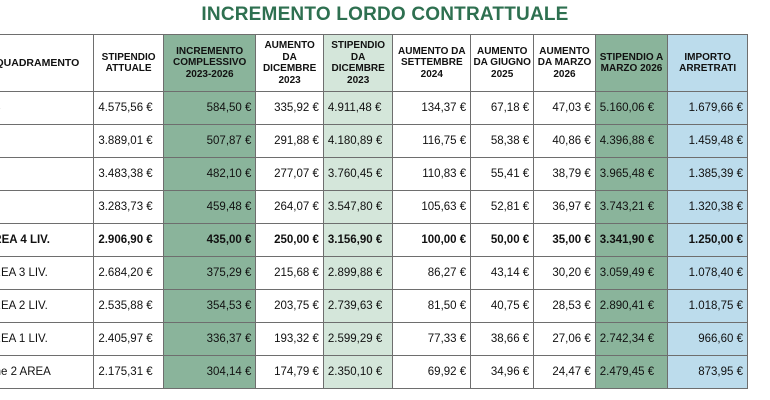  Describe the element at coordinates (564, 141) in the screenshot. I see `cell-aumento-marzo-2026: 40,86 €` at that location.